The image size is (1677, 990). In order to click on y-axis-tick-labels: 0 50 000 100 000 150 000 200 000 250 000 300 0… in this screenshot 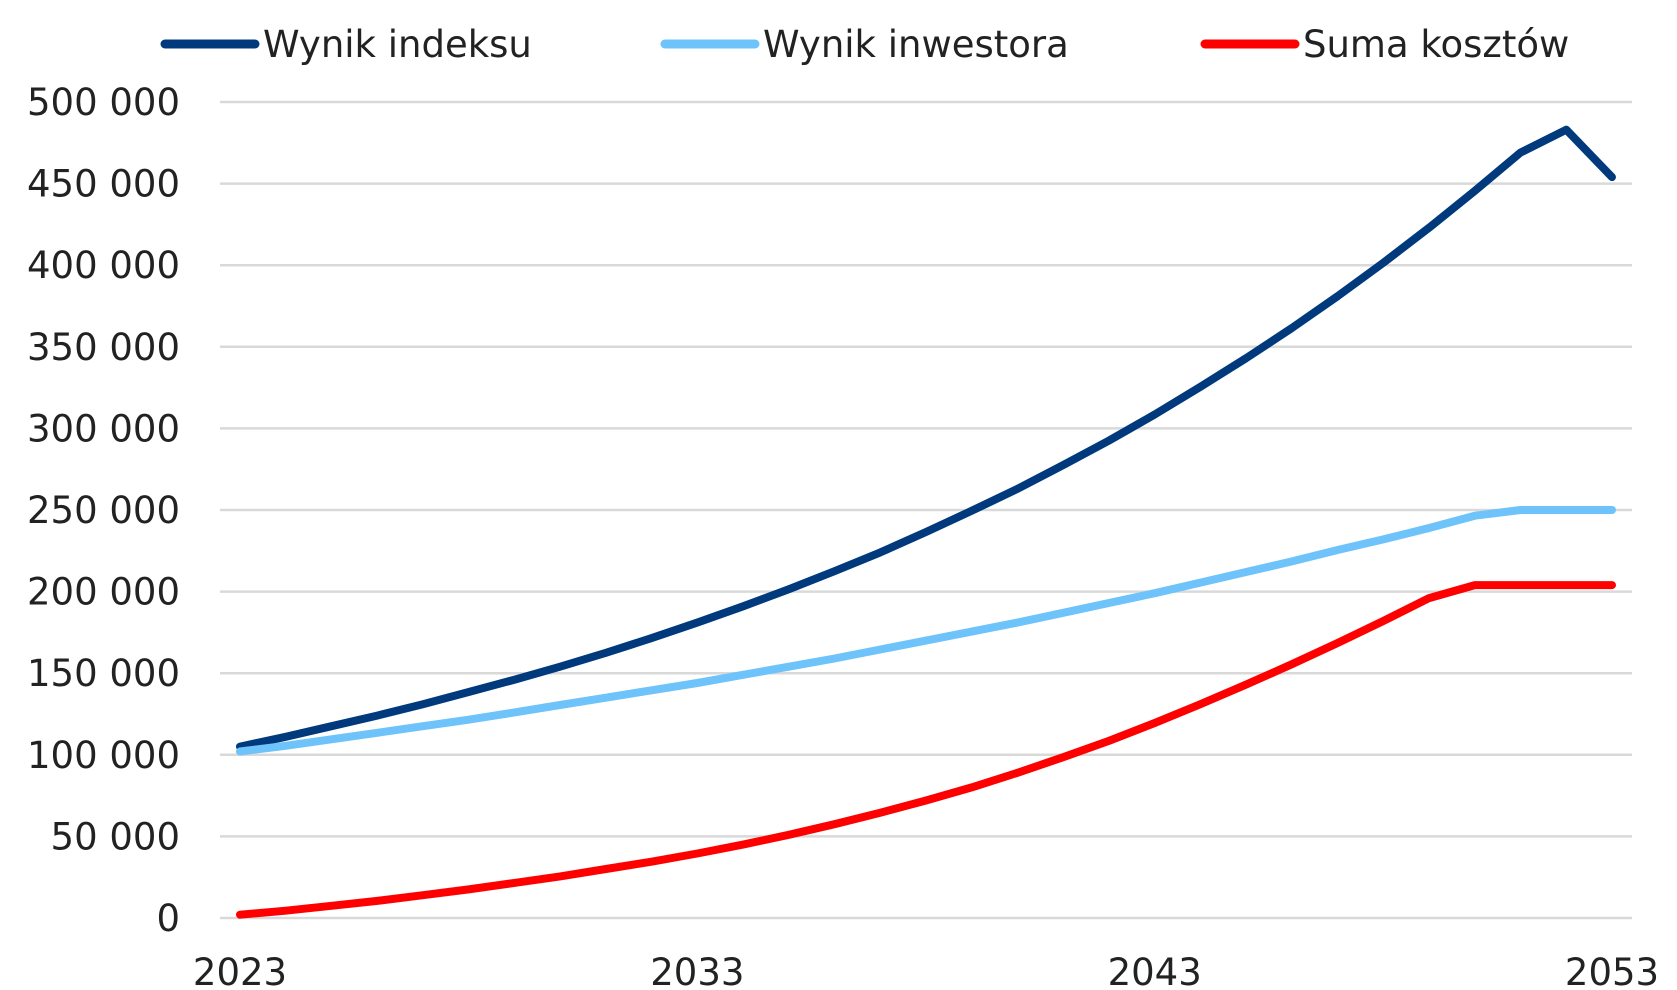, I will do `click(103, 510)`.